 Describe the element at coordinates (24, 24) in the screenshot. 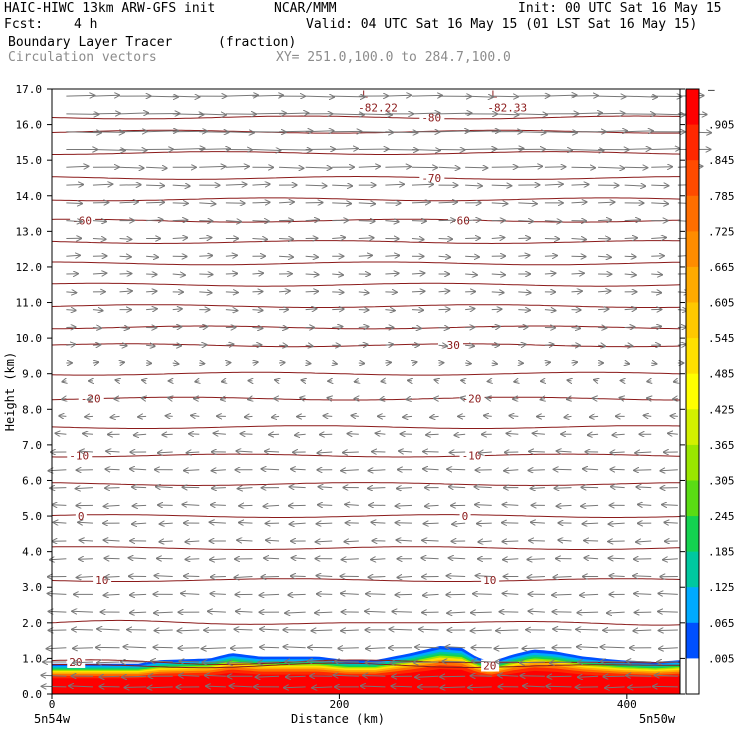

I see `forecast-label: Fcst:` at that location.